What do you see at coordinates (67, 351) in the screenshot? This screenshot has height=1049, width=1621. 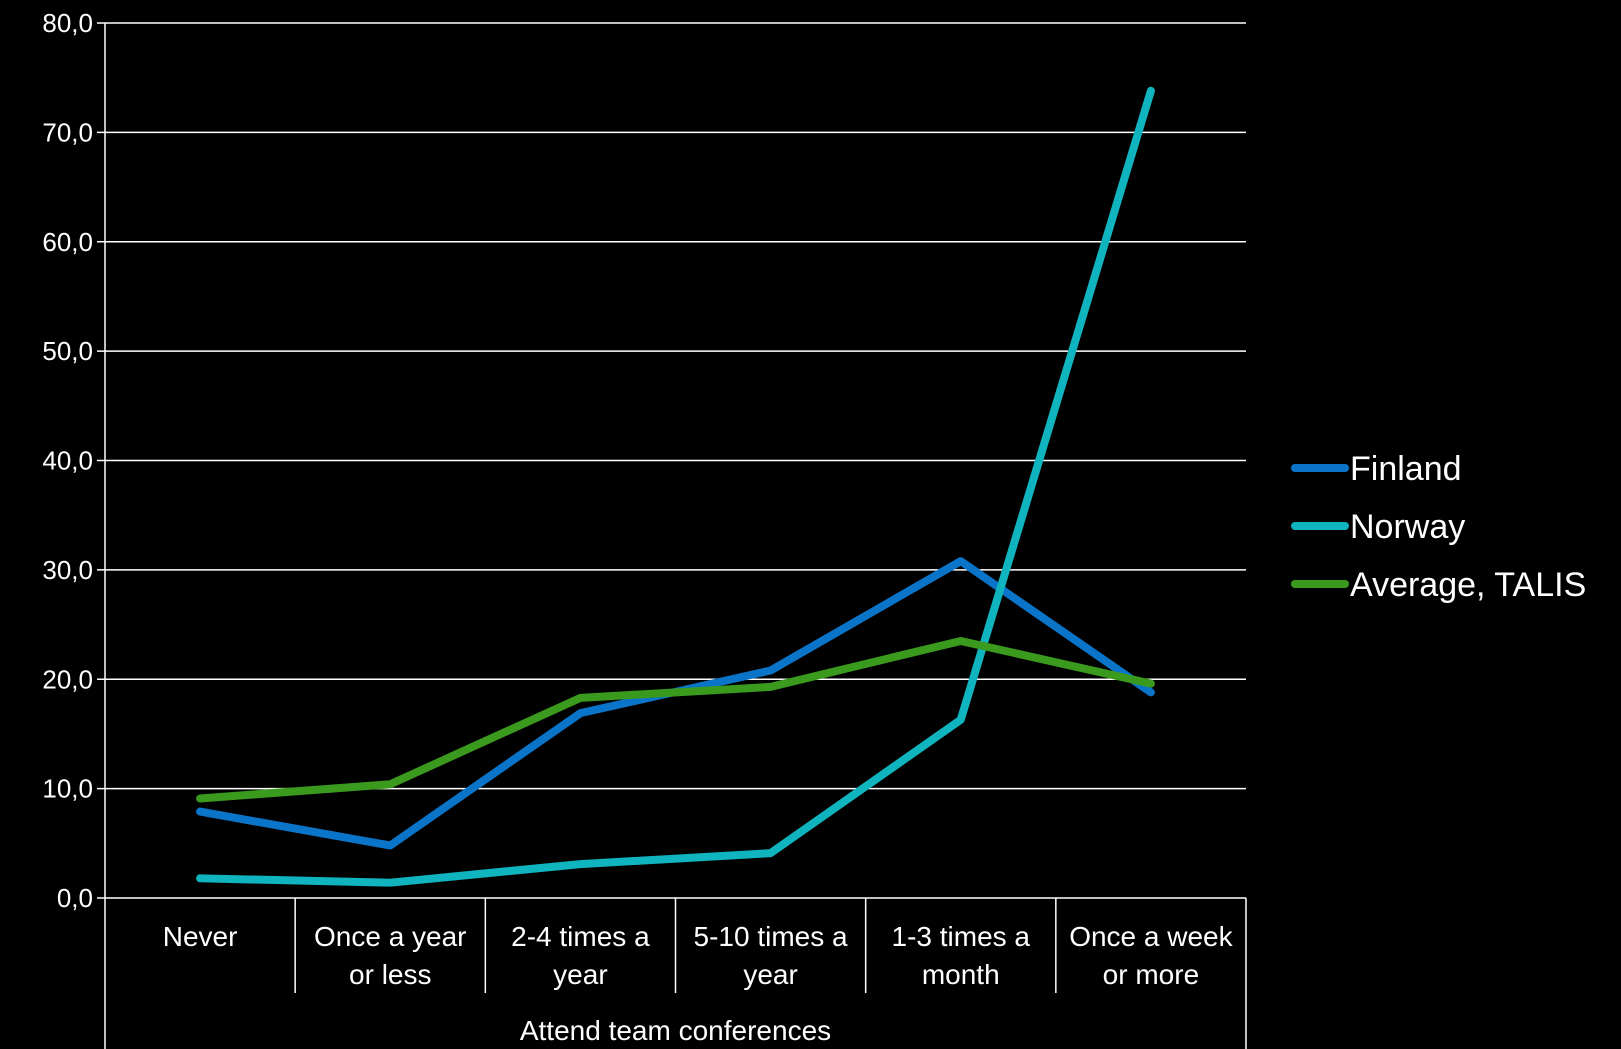 I see `y-tick-label: 50,0` at bounding box center [67, 351].